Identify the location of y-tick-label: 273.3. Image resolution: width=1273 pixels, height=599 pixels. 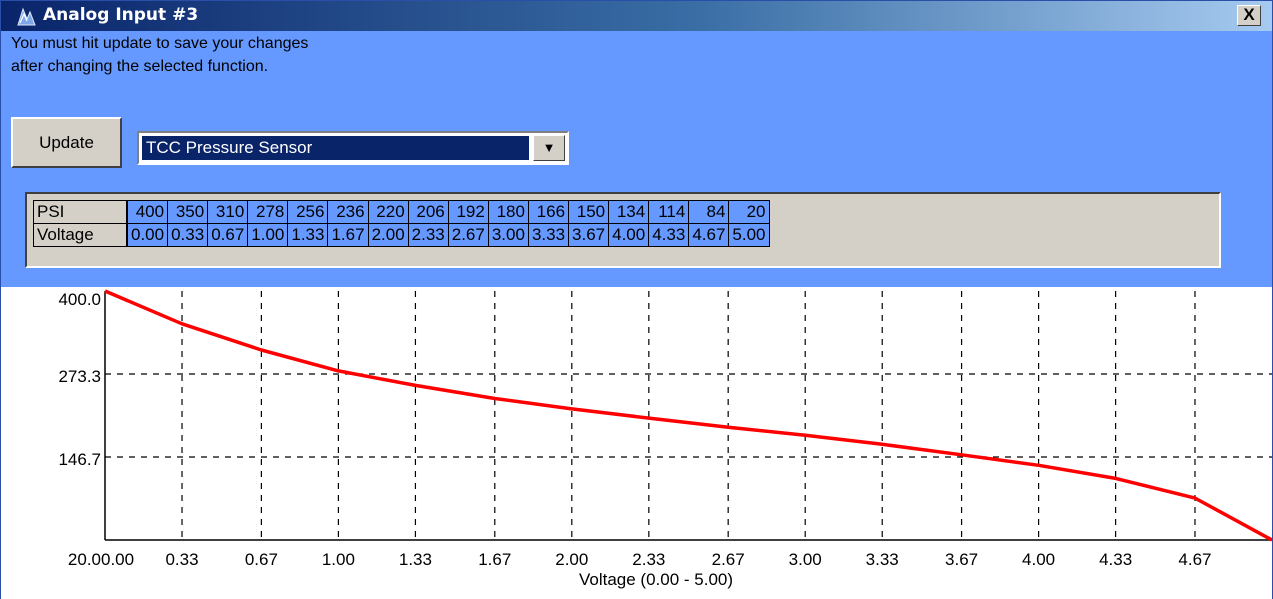
(79, 376).